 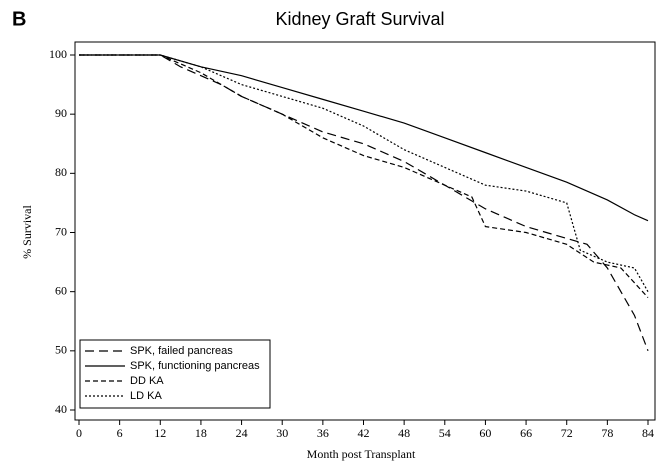 I want to click on x-tick-label: 42, so click(x=364, y=433).